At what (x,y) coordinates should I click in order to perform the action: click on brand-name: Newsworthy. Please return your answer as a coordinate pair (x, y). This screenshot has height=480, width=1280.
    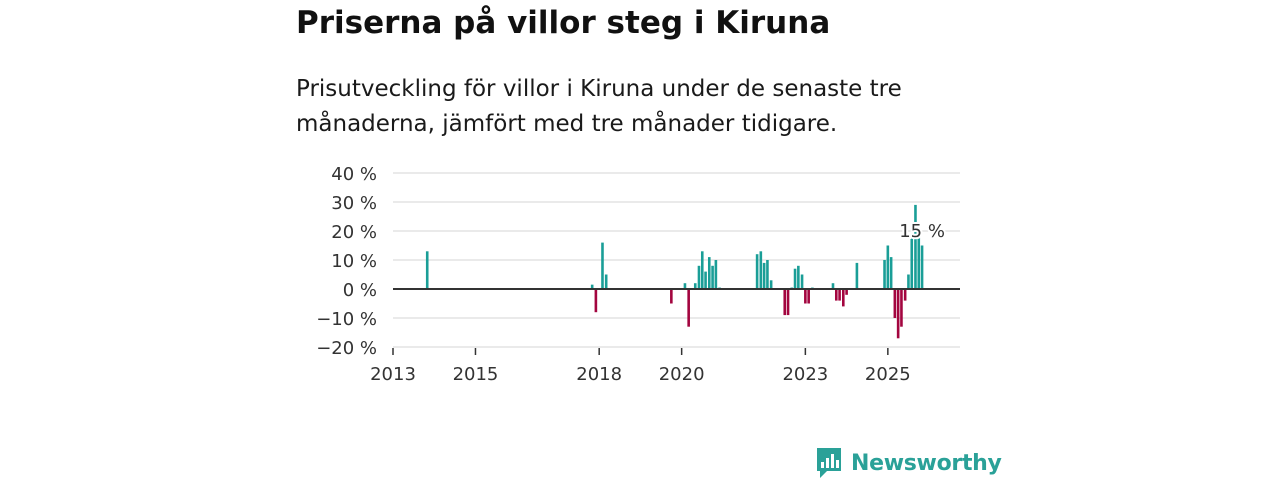
    Looking at the image, I should click on (926, 463).